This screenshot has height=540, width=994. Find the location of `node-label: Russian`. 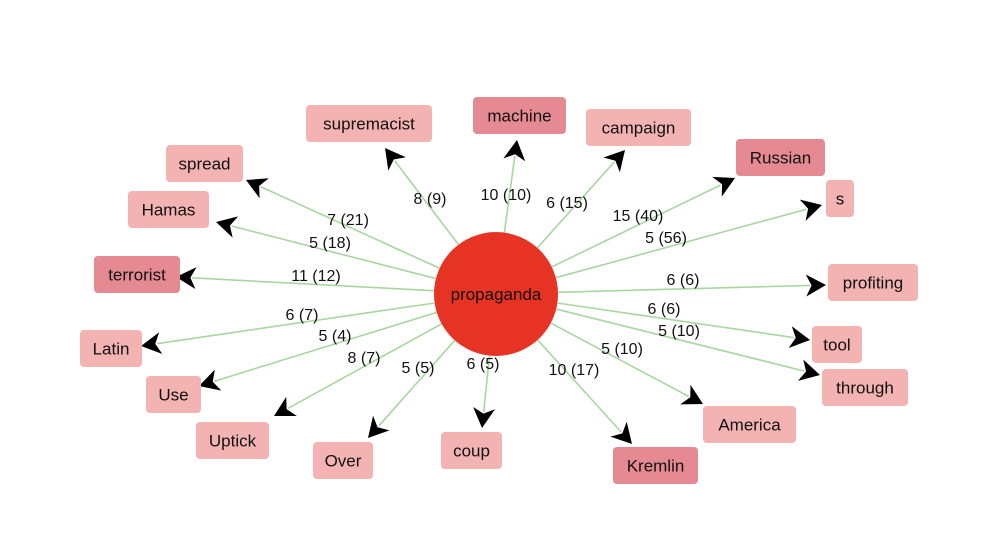

node-label: Russian is located at coordinates (780, 158).